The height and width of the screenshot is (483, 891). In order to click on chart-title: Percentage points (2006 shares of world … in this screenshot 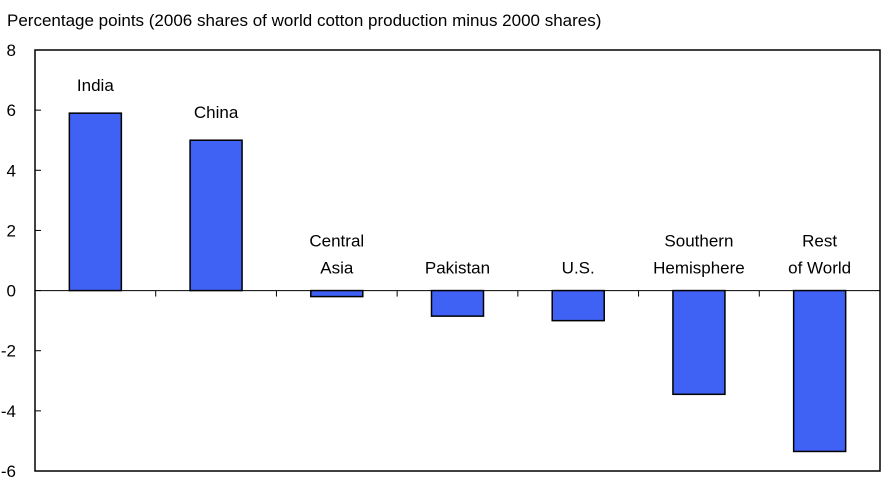, I will do `click(304, 20)`.